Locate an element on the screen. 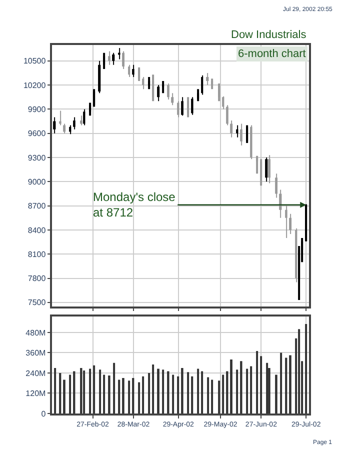 This screenshot has width=350, height=453. y-tick-label: 8100 is located at coordinates (37, 254).